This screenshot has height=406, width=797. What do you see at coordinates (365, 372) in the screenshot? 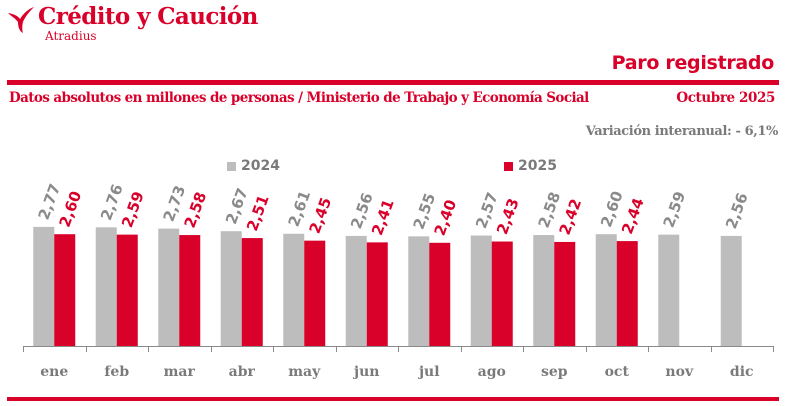
I see `x-tick-label-jun: jun` at bounding box center [365, 372].